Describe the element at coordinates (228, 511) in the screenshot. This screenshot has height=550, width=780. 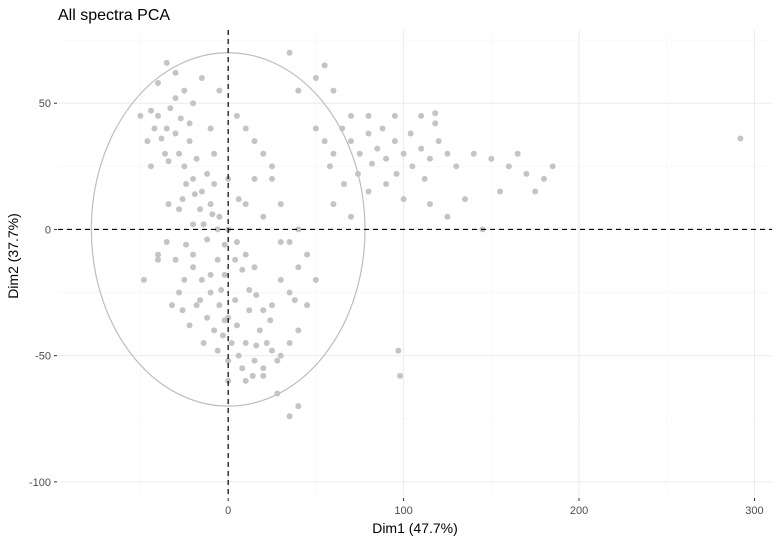
I see `x-tick-label: 0` at that location.